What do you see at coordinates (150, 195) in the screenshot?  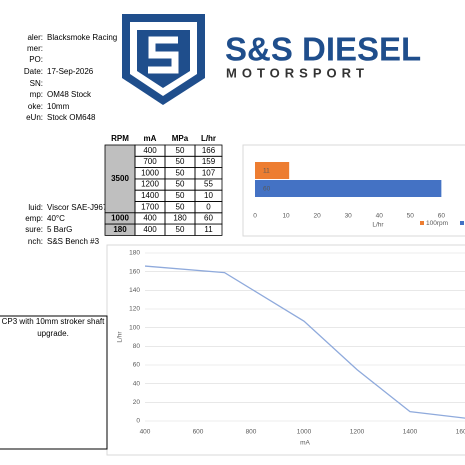 I see `table-value: 1400` at bounding box center [150, 195].